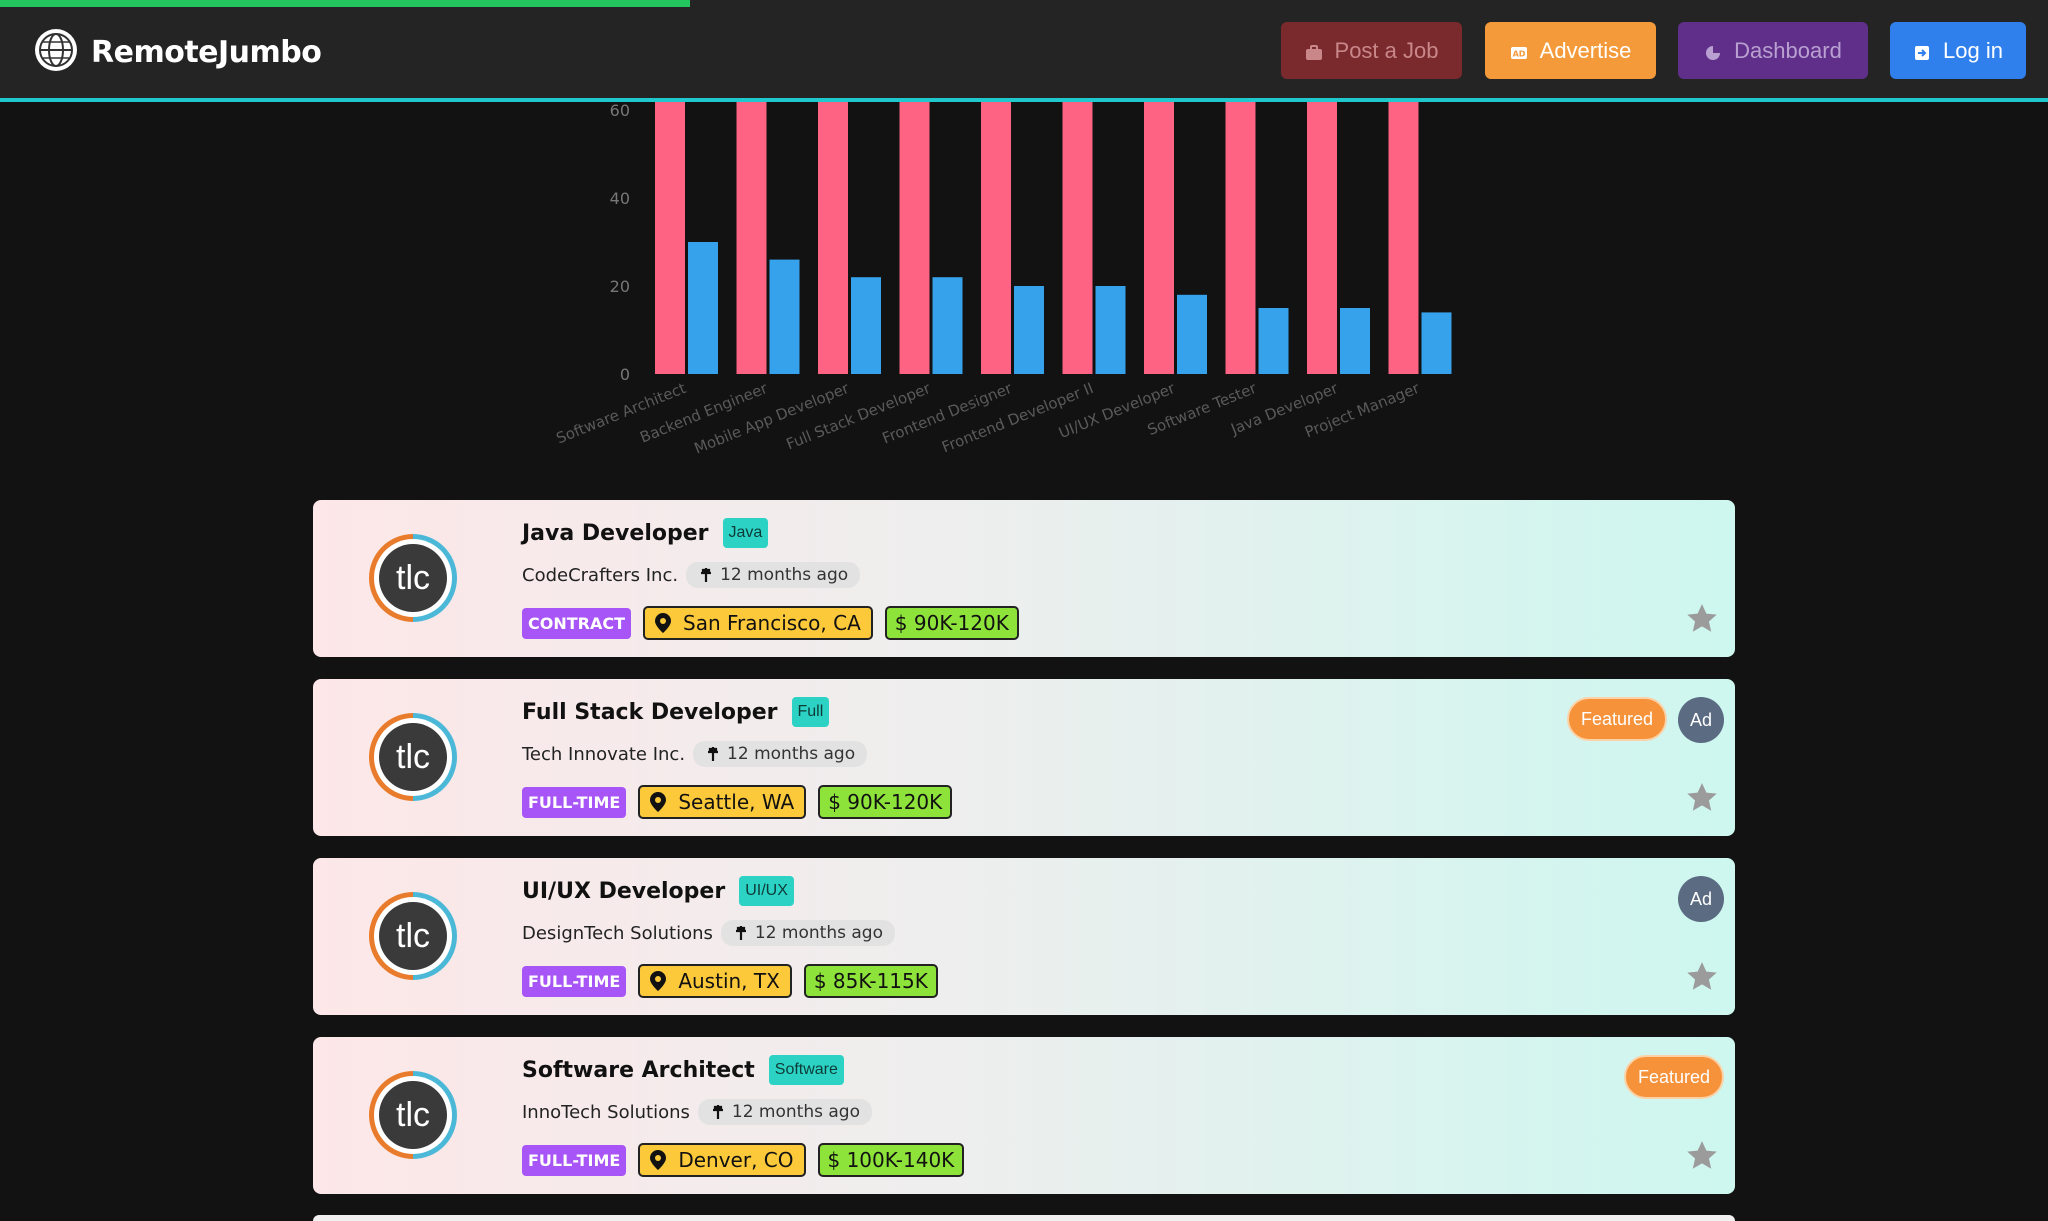  I want to click on login-icon, so click(1922, 51).